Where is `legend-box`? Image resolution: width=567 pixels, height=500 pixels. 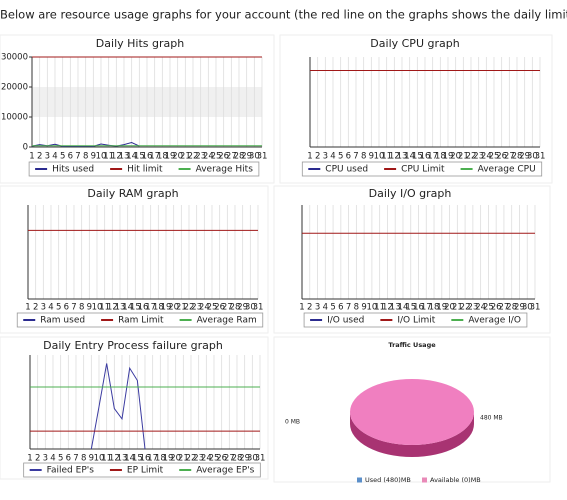 legend-box is located at coordinates (144, 169).